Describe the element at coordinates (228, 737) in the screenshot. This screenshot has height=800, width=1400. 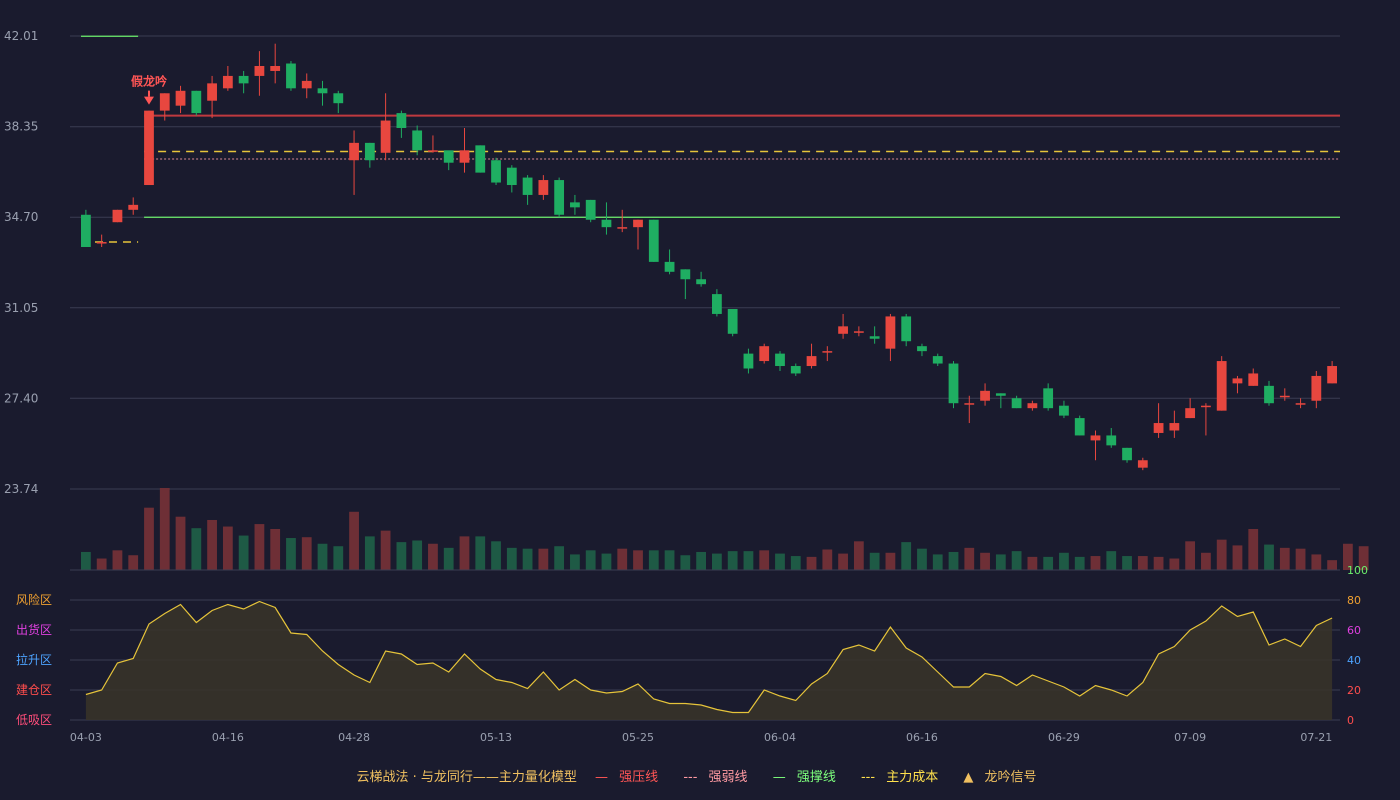
I see `date-tick-label: 04-16` at that location.